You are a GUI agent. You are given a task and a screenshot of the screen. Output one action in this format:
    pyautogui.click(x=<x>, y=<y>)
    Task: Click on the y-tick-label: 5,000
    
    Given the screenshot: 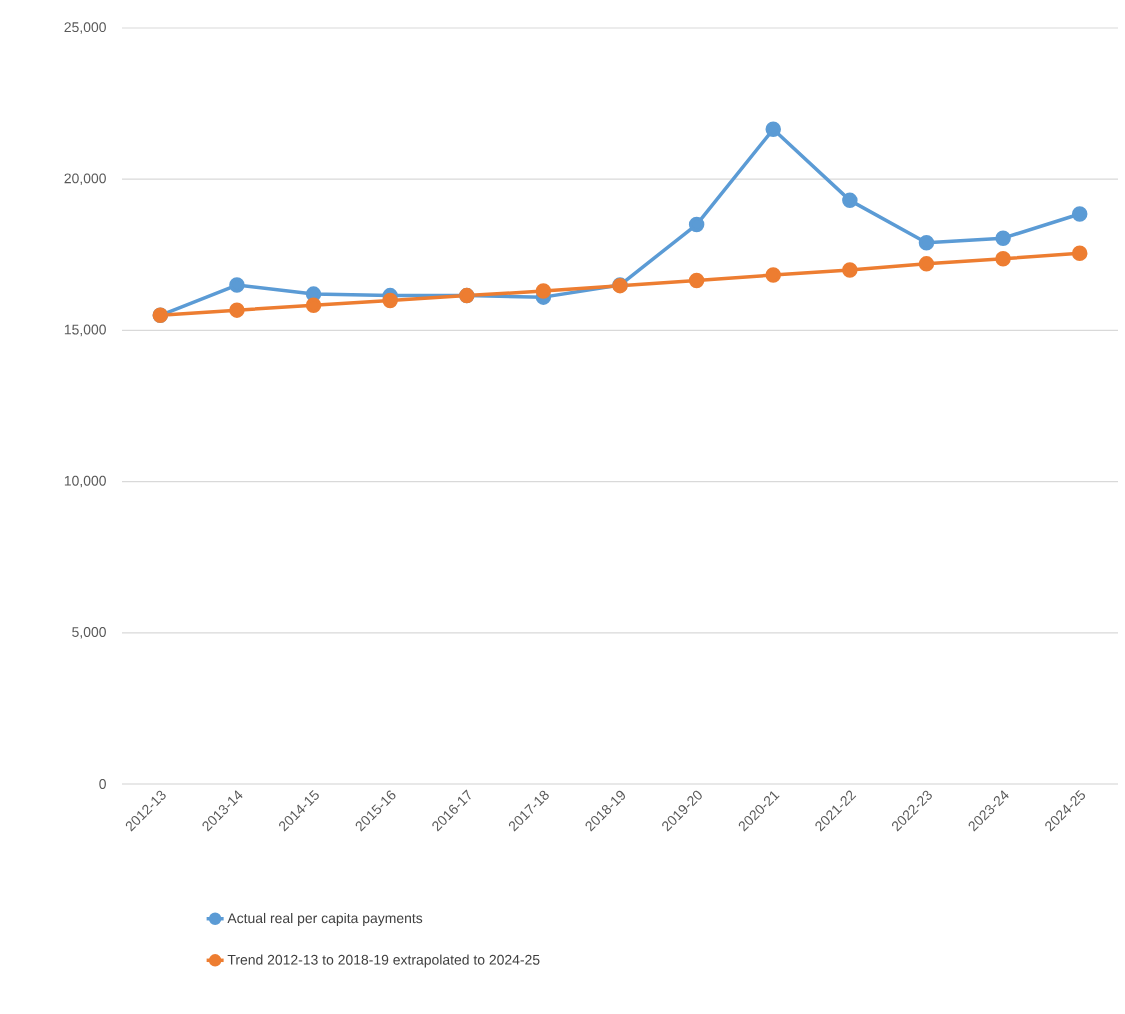 What is the action you would take?
    pyautogui.click(x=89, y=633)
    